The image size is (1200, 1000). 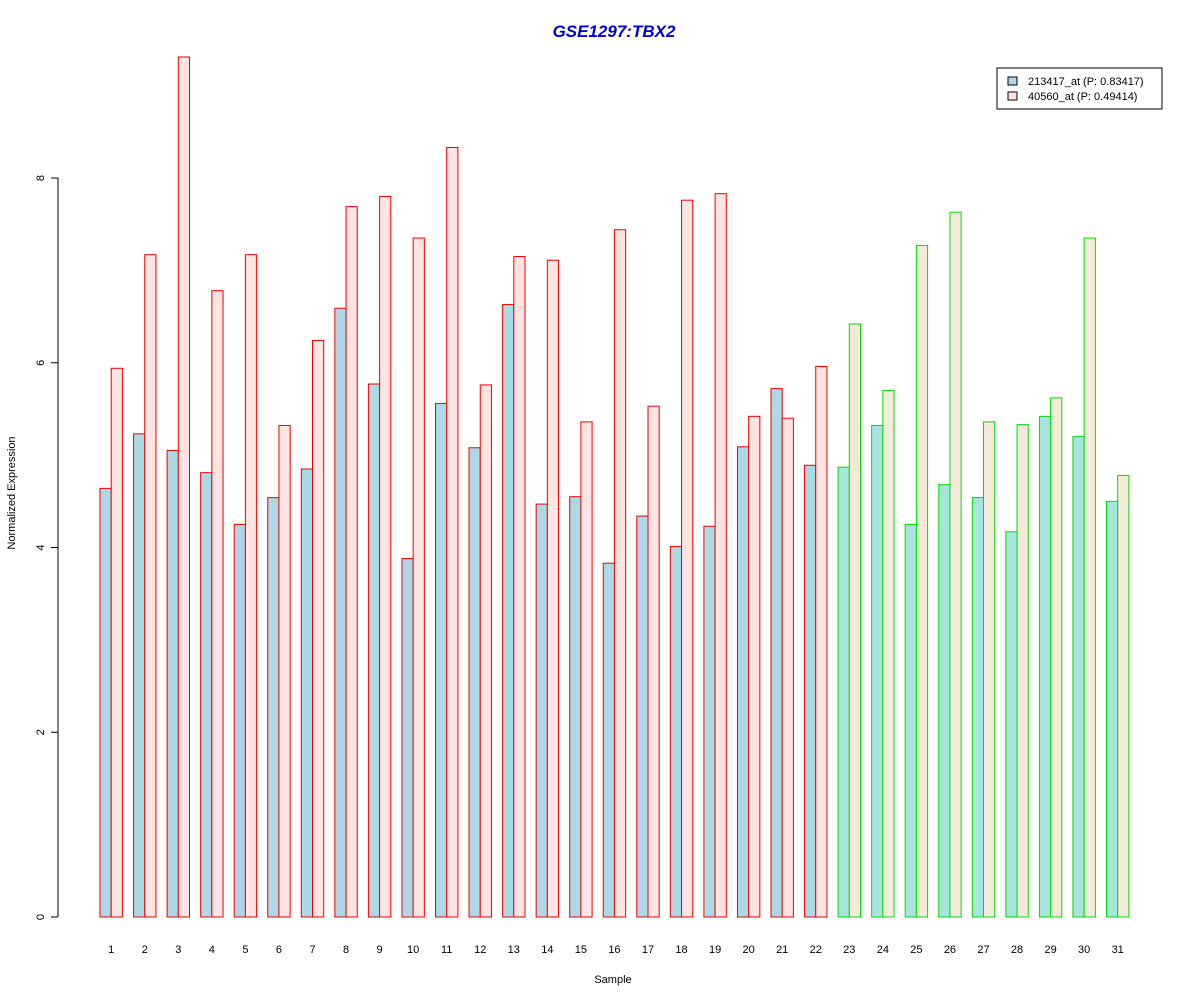 I want to click on x-axis-label: Sample, so click(x=612, y=980).